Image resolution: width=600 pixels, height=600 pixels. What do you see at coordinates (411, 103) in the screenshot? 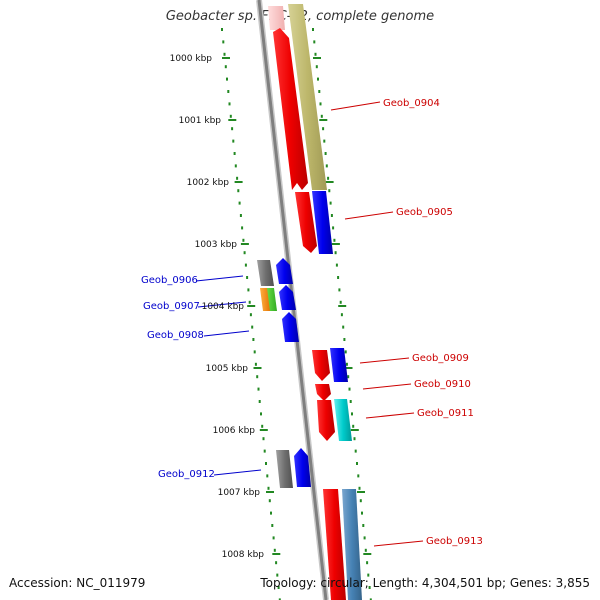
I see `gene-label-geob-0904: Geob_0904` at bounding box center [411, 103].